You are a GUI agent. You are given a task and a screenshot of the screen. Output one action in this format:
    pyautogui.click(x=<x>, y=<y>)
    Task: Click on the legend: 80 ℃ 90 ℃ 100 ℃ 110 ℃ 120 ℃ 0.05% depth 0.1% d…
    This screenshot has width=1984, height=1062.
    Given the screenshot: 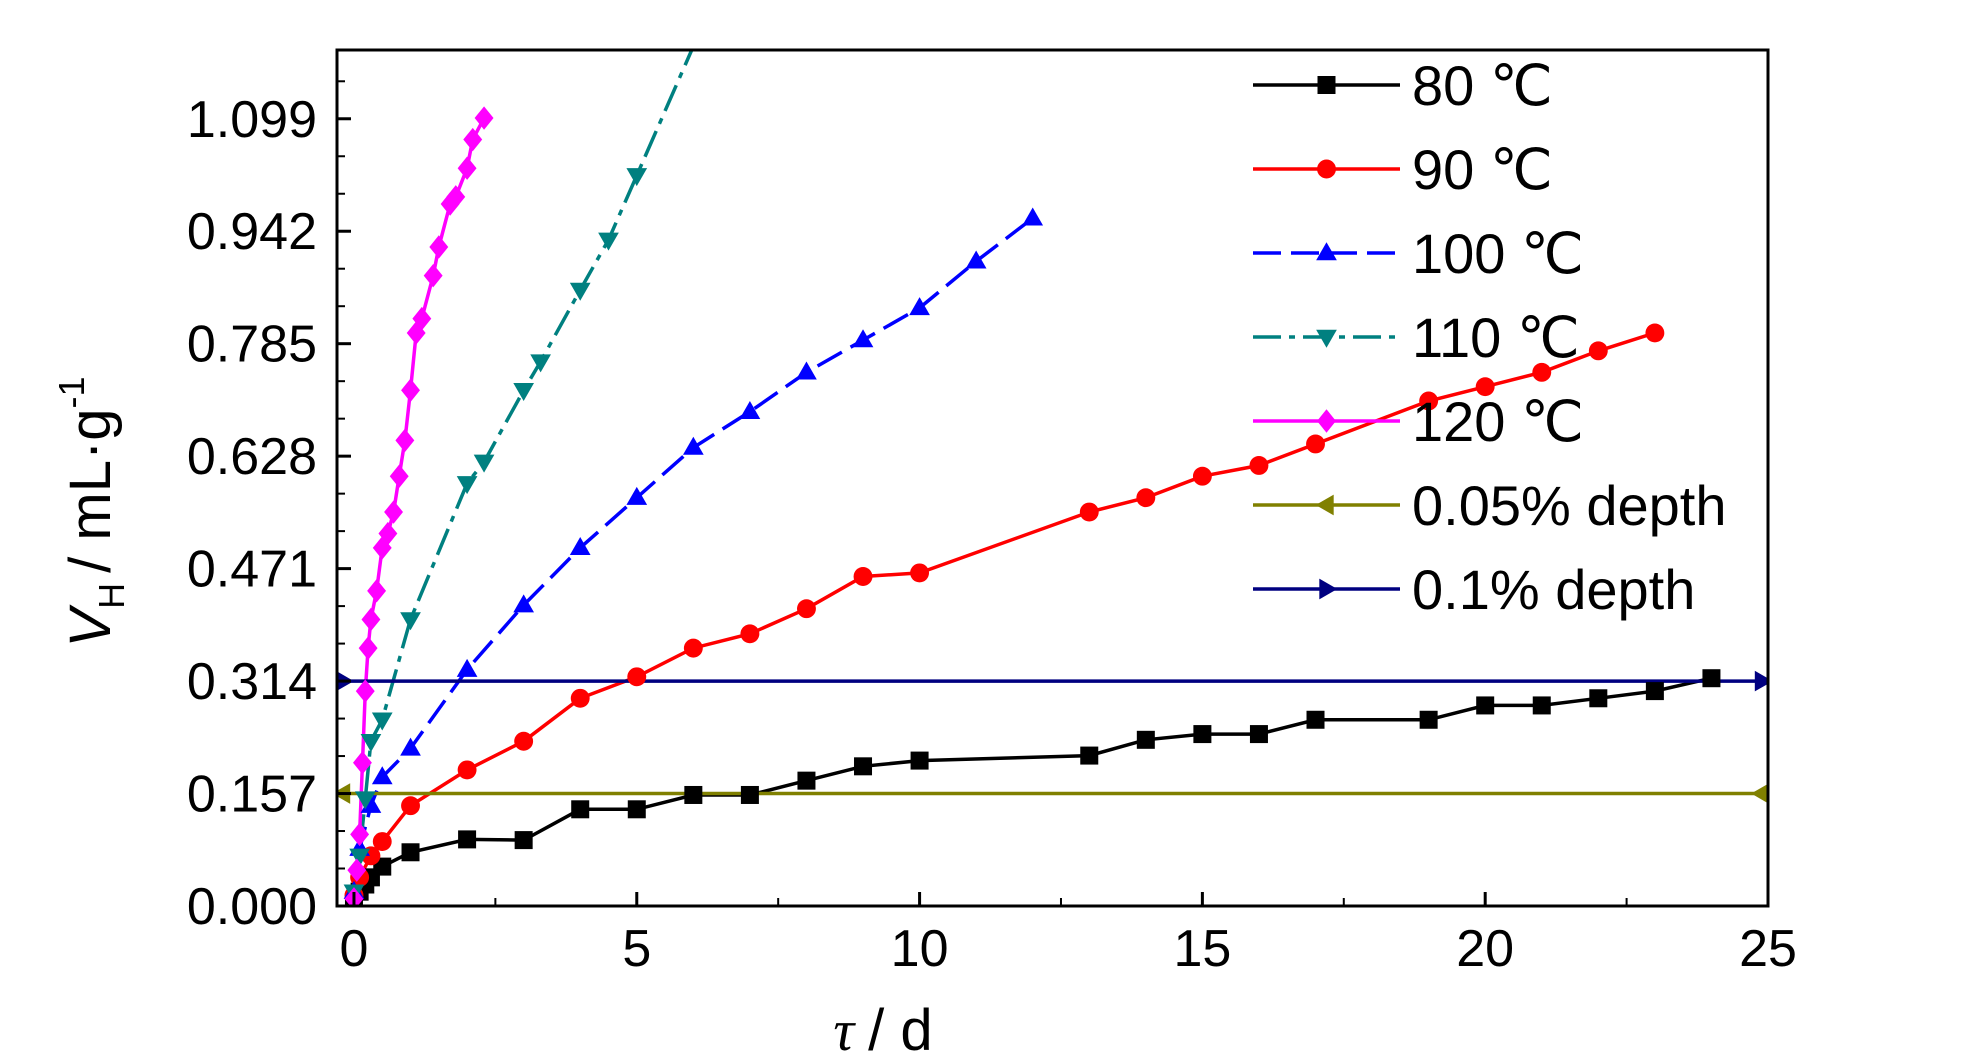 What is the action you would take?
    pyautogui.click(x=1489, y=337)
    